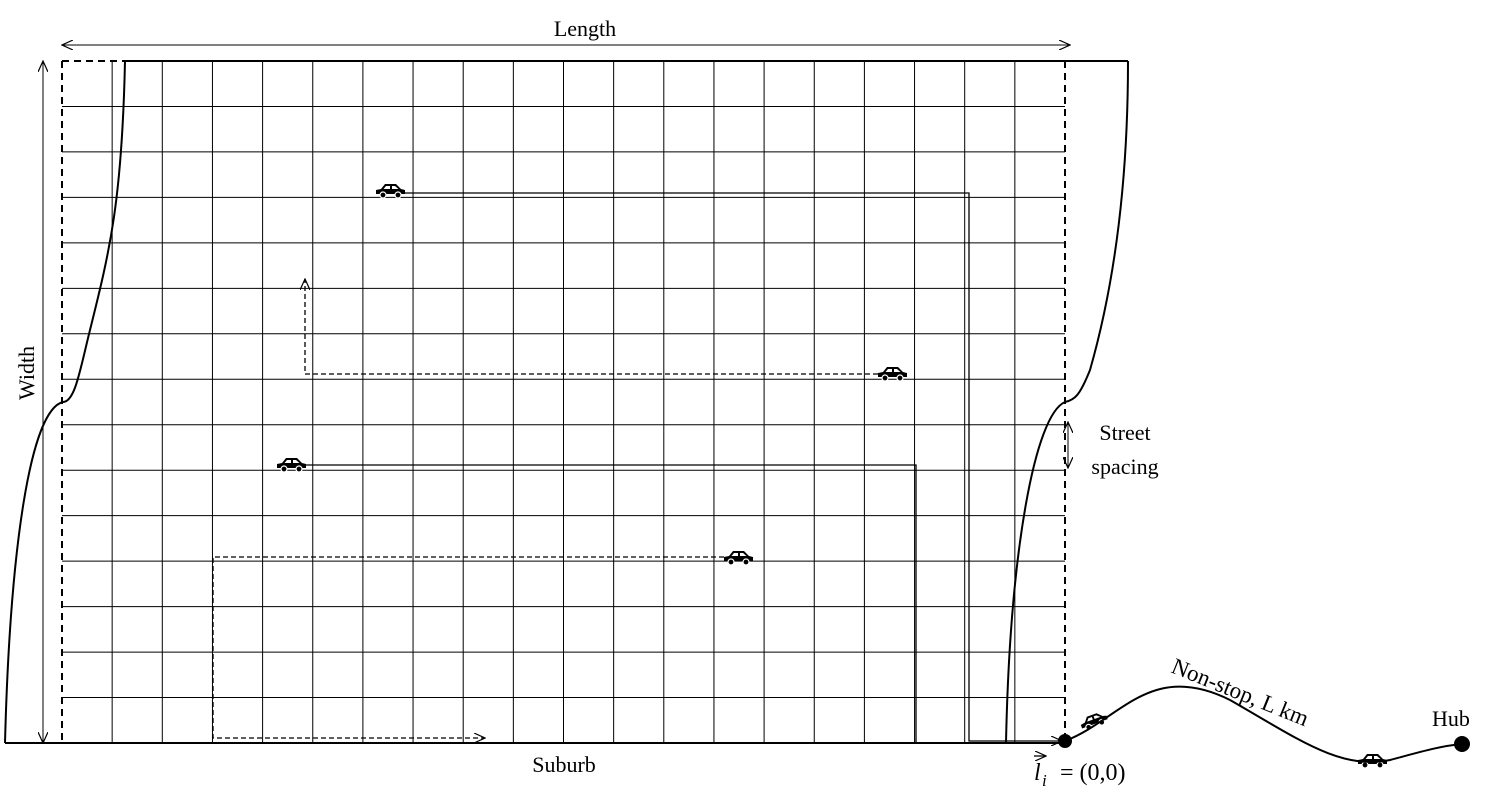 The width and height of the screenshot is (1495, 798). What do you see at coordinates (26, 373) in the screenshot?
I see `width-label: Width` at bounding box center [26, 373].